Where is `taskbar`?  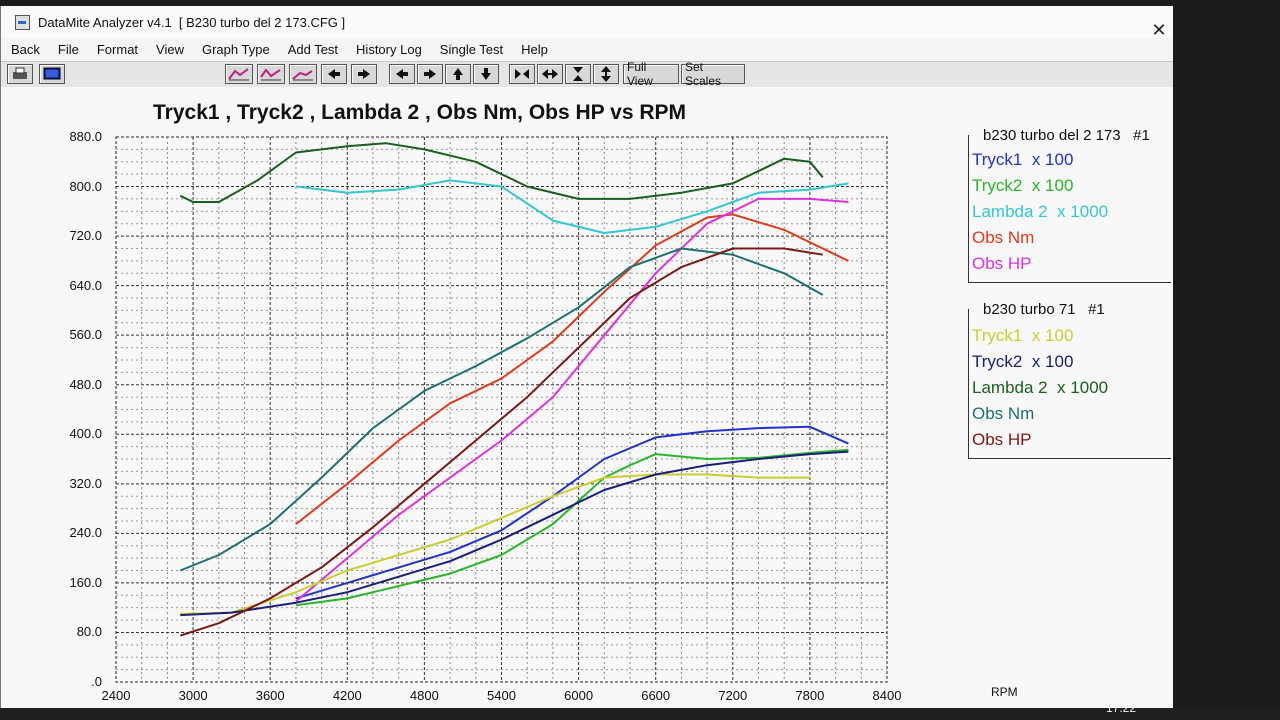 taskbar is located at coordinates (640, 714).